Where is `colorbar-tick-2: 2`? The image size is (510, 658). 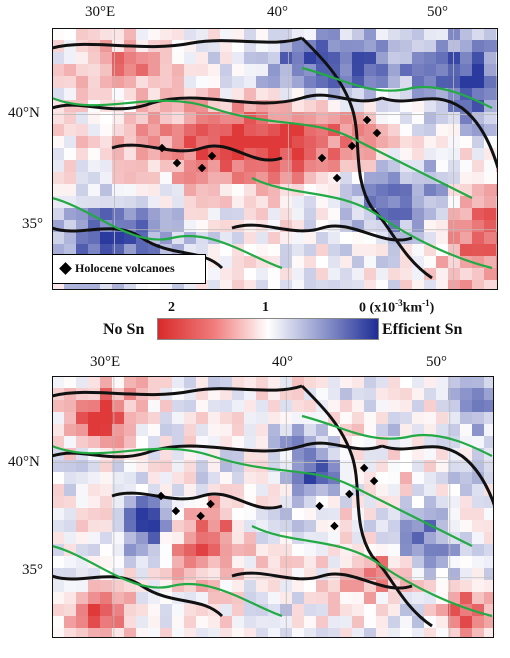
colorbar-tick-2: 2 is located at coordinates (171, 307).